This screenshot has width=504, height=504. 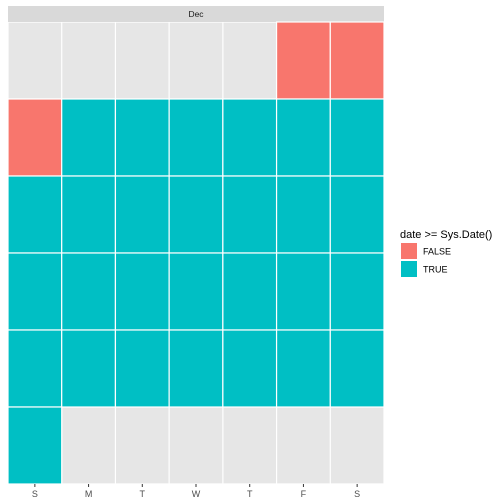 I want to click on legend-title: date >= Sys.Date(), so click(x=446, y=235).